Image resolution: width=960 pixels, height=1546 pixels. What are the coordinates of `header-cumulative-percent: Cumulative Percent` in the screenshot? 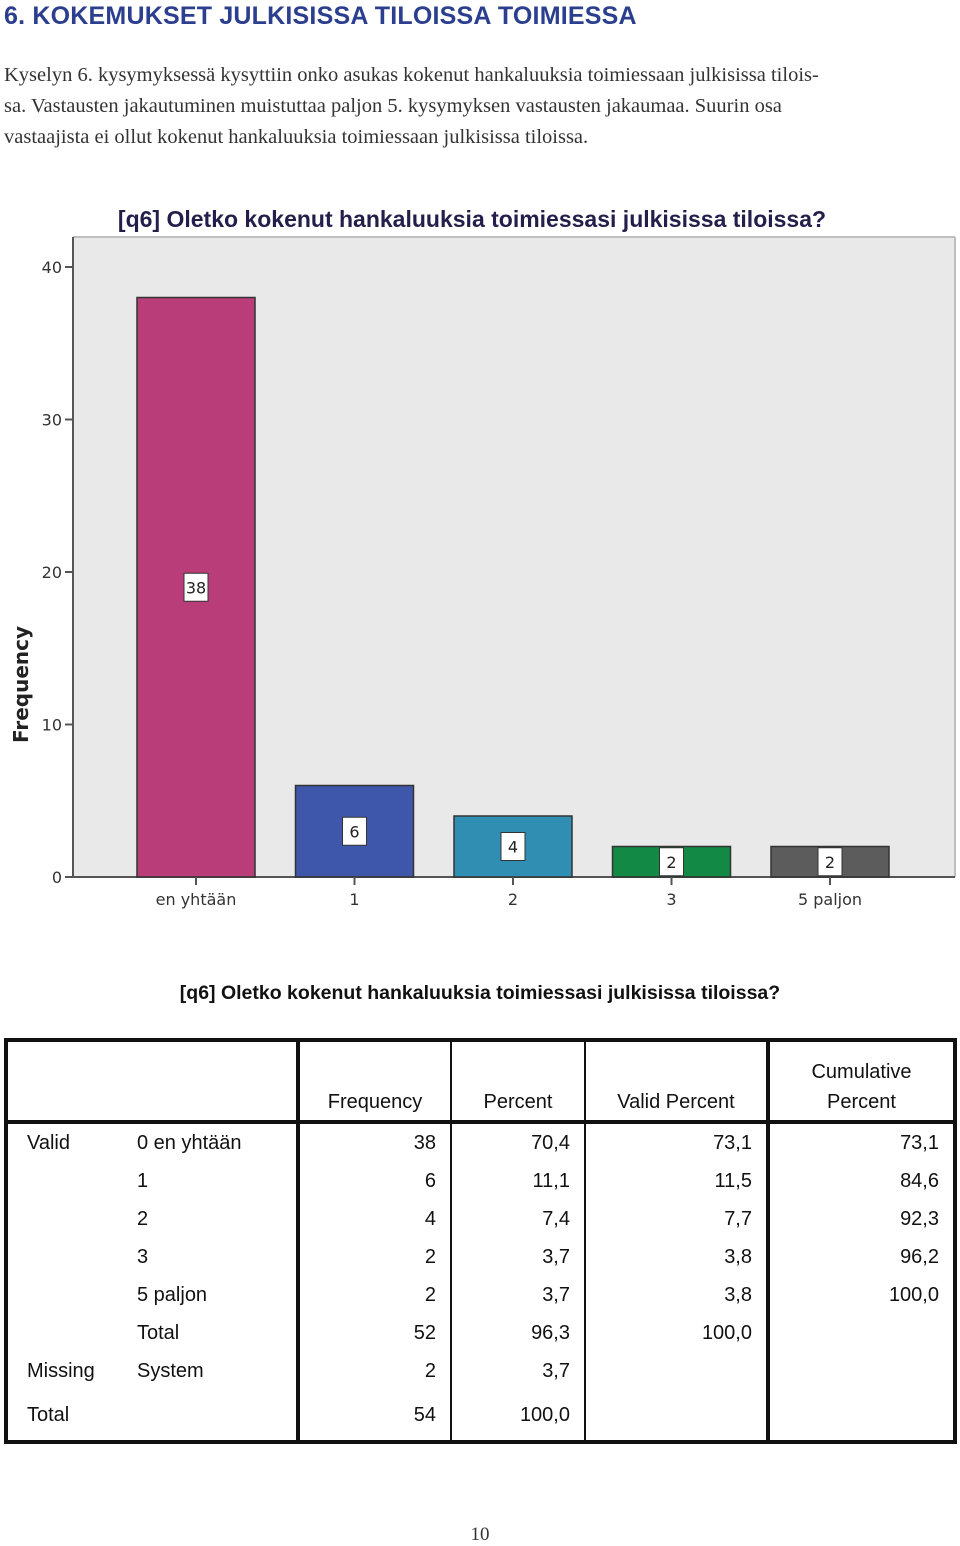 It's located at (860, 1081).